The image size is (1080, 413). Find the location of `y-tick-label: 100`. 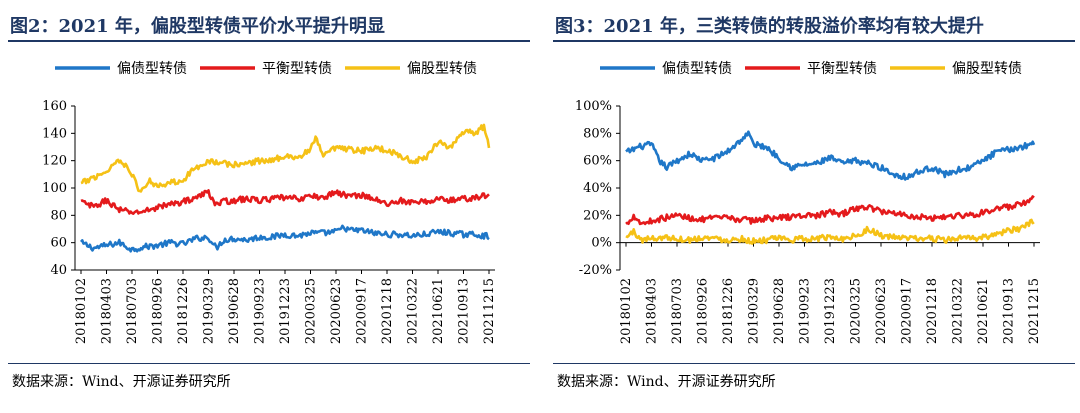

y-tick-label: 100 is located at coordinates (54, 188).